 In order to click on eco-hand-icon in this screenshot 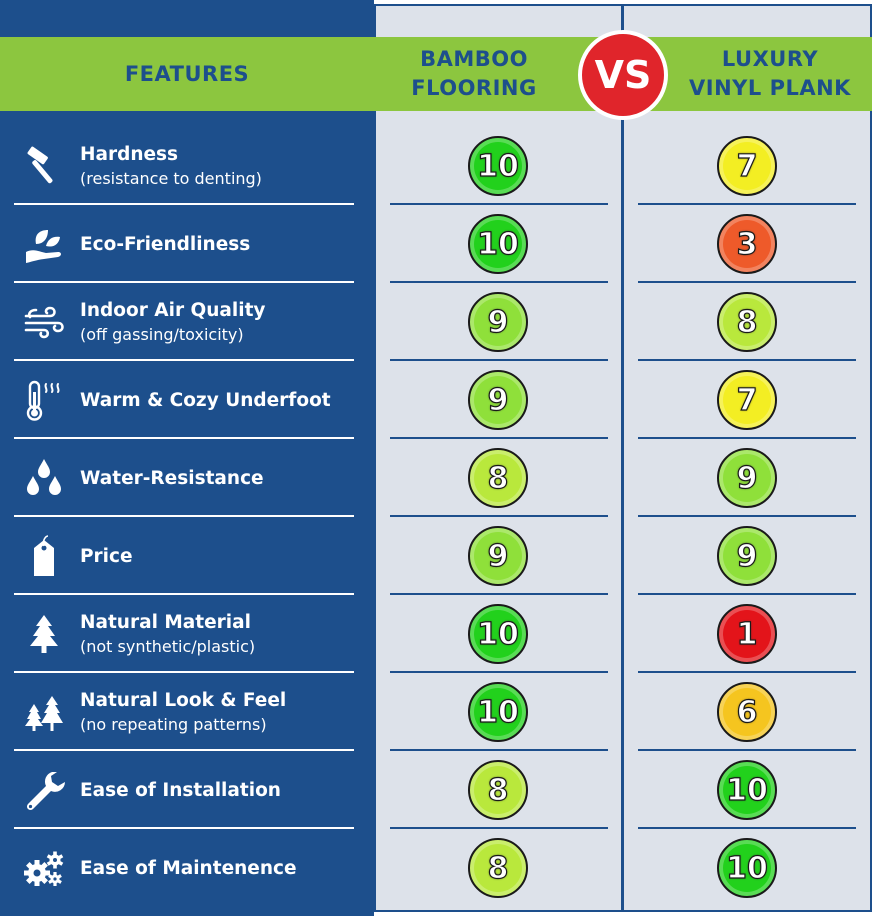, I will do `click(44, 244)`.